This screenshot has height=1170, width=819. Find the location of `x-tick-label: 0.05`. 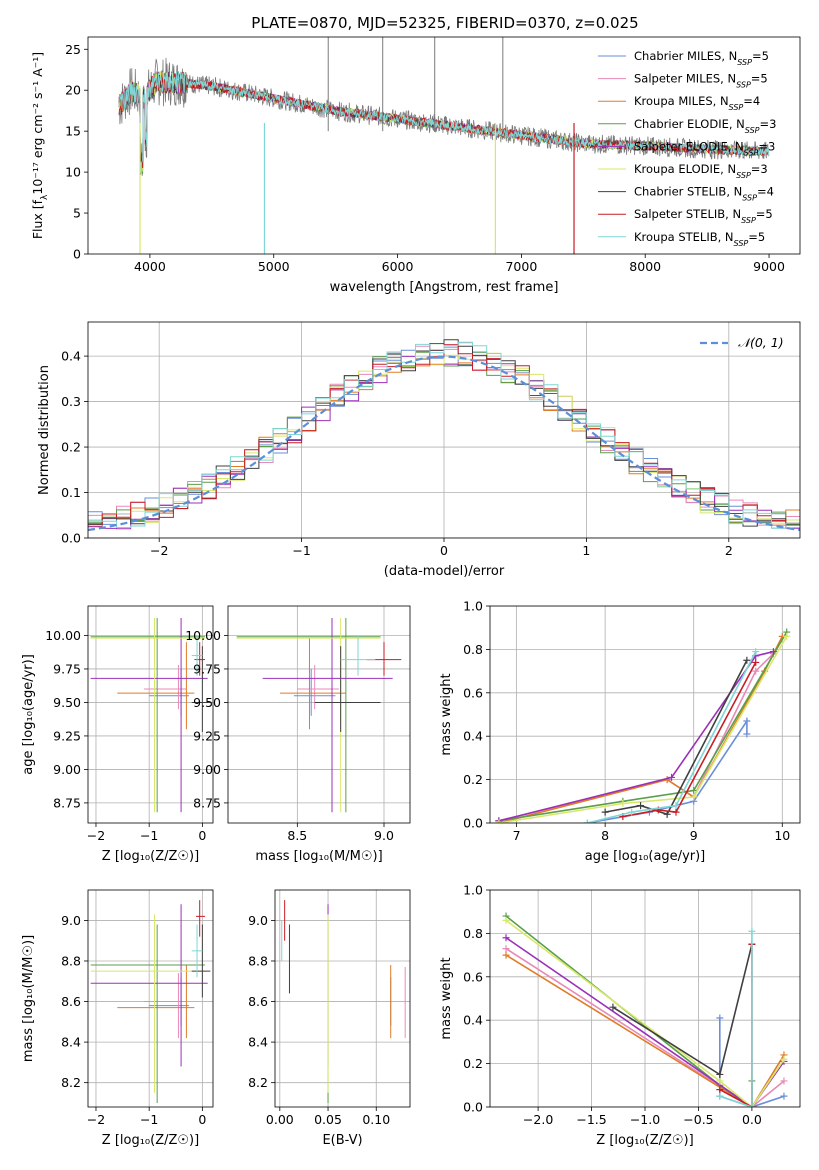

x-tick-label: 0.05 is located at coordinates (328, 1119).